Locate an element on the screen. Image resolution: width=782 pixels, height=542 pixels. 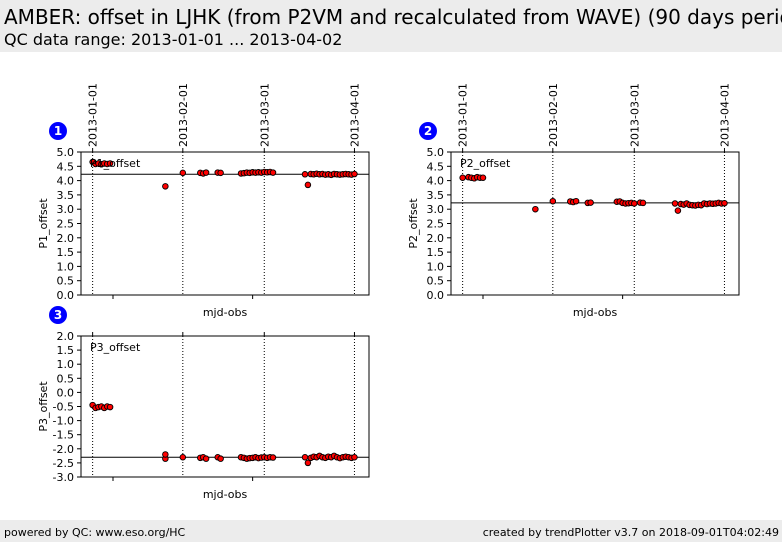
plot-frame is located at coordinates (595, 223).